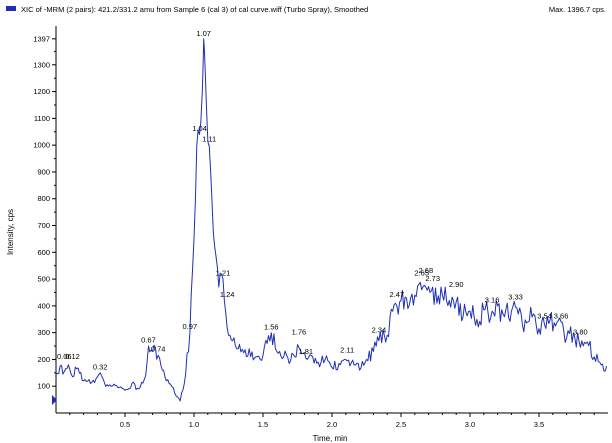 The image size is (612, 443). I want to click on y-tick-label: 500, so click(43, 279).